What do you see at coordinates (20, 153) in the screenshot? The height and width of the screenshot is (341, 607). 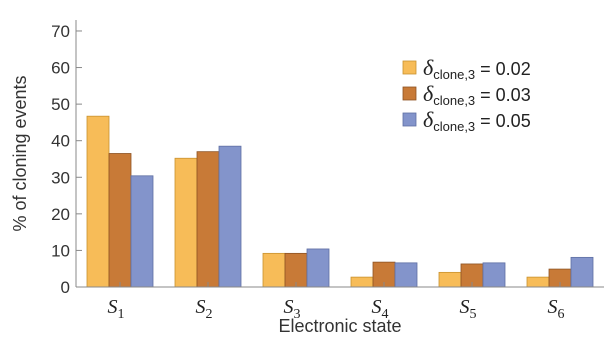 I see `y-axis-title: % of cloning events` at bounding box center [20, 153].